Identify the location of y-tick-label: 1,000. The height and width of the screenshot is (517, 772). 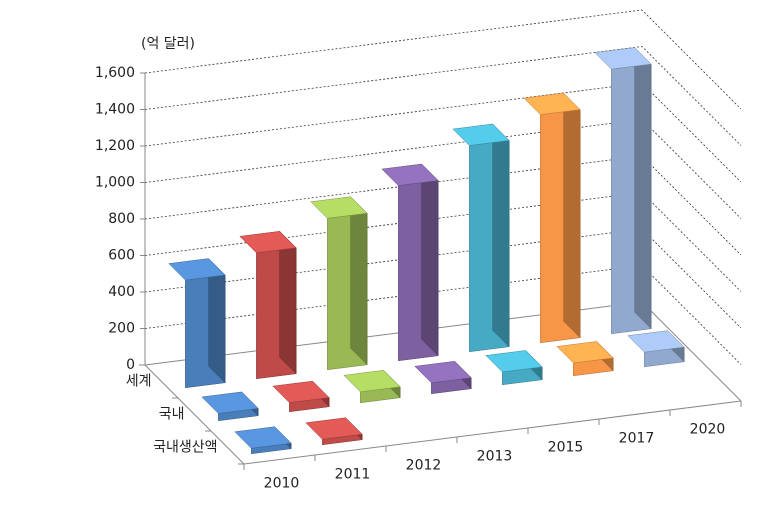
(115, 183).